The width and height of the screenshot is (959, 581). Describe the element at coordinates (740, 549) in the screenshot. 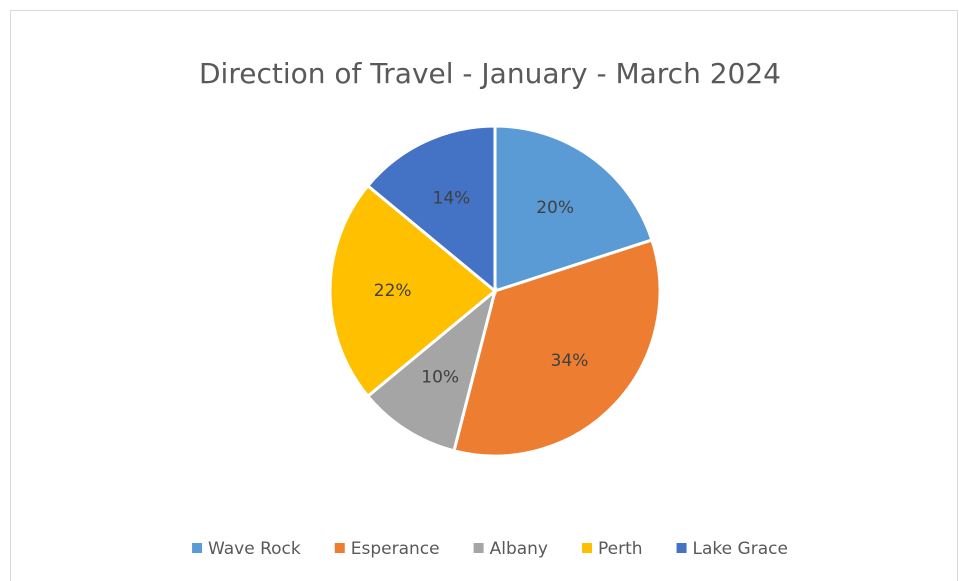

I see `legend-label: Lake Grace` at that location.